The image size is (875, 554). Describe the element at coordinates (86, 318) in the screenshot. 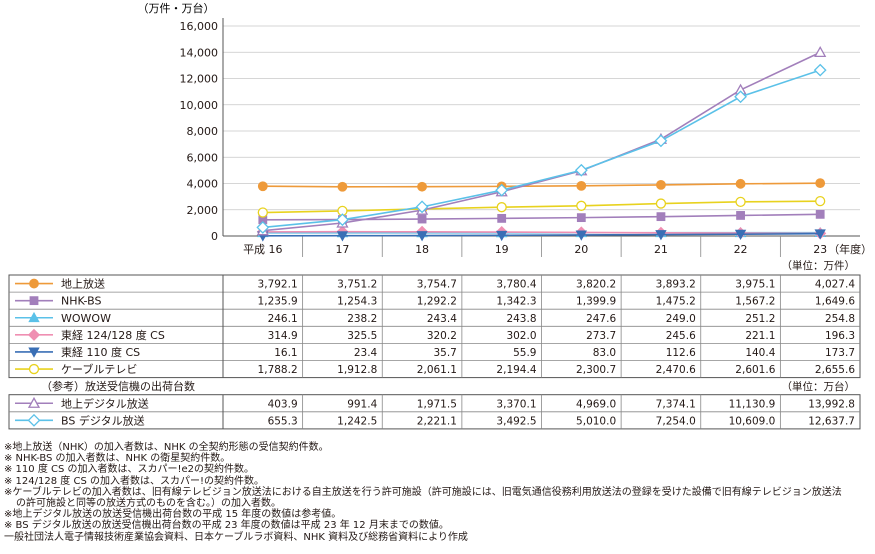

I see `legend-label: WOWOW` at that location.